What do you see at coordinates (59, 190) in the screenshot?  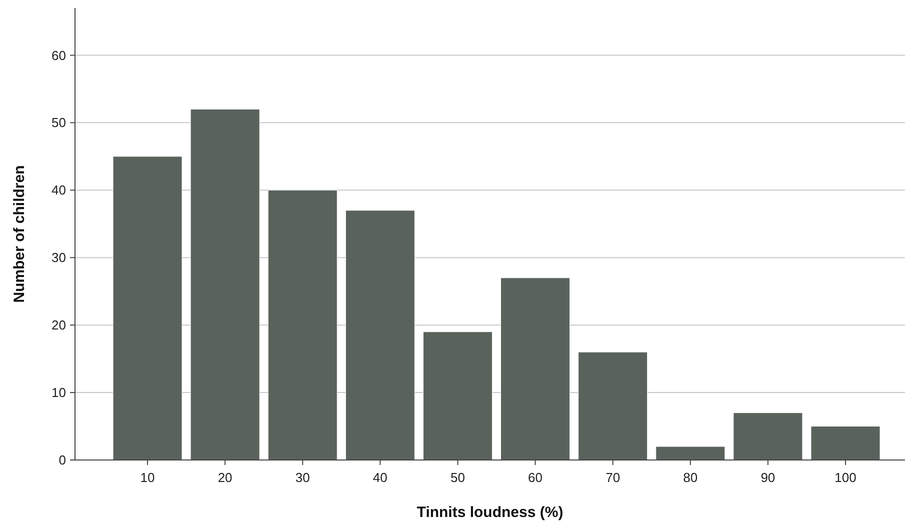 I see `y-tick-label: 40` at bounding box center [59, 190].